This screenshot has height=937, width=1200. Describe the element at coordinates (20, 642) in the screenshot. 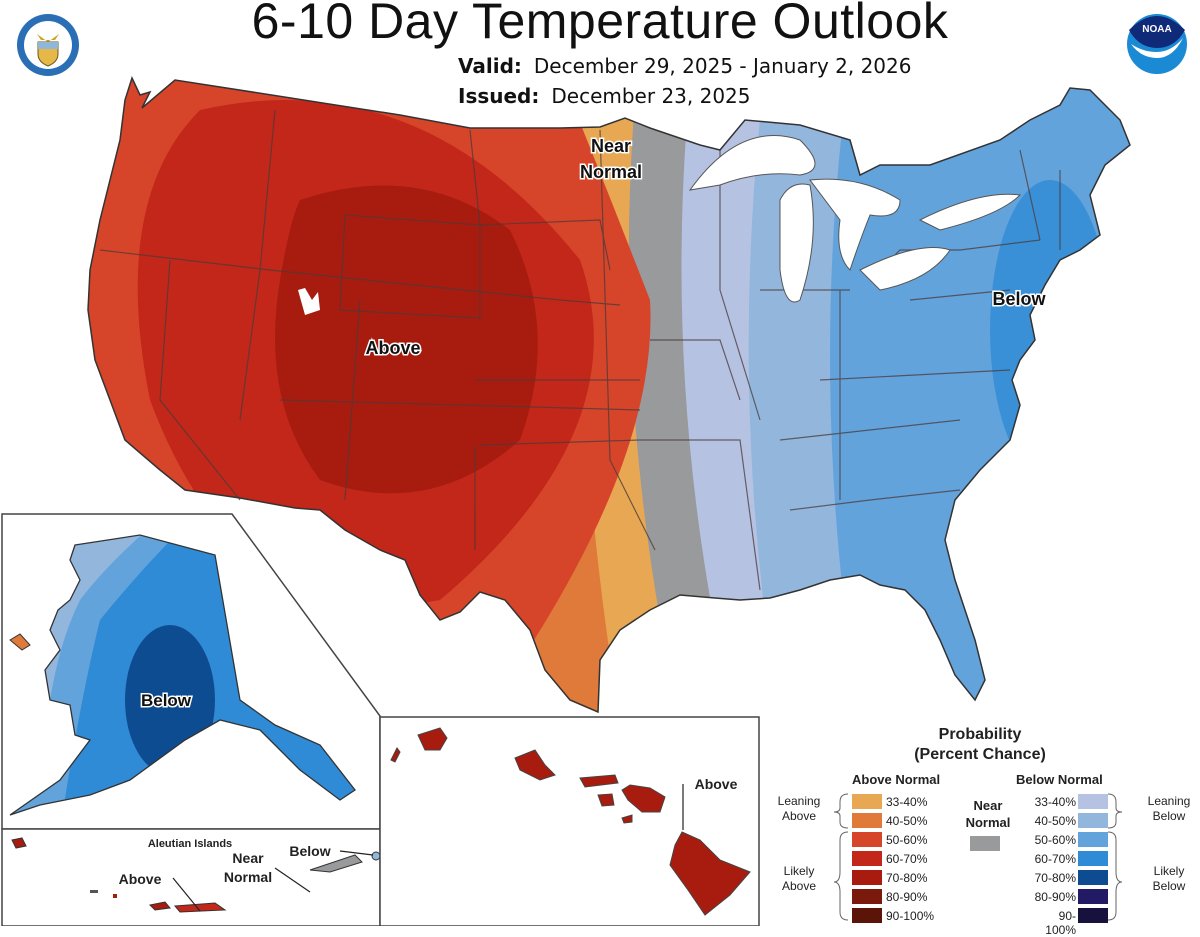

I see `st-lawrence-island` at that location.